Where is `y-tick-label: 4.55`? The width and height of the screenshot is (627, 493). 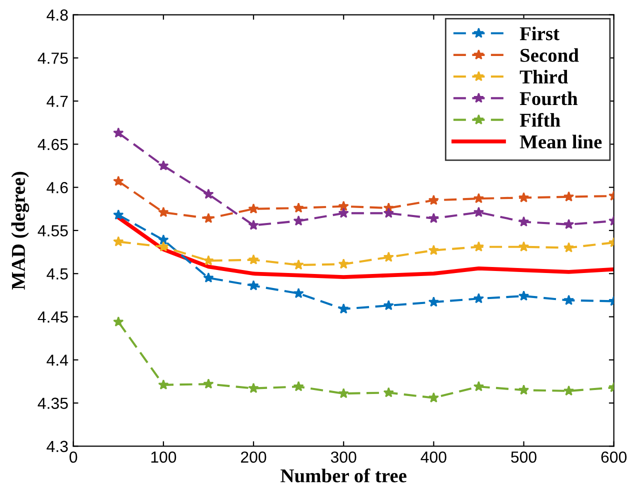 y-tick-label: 4.55 is located at coordinates (53, 230).